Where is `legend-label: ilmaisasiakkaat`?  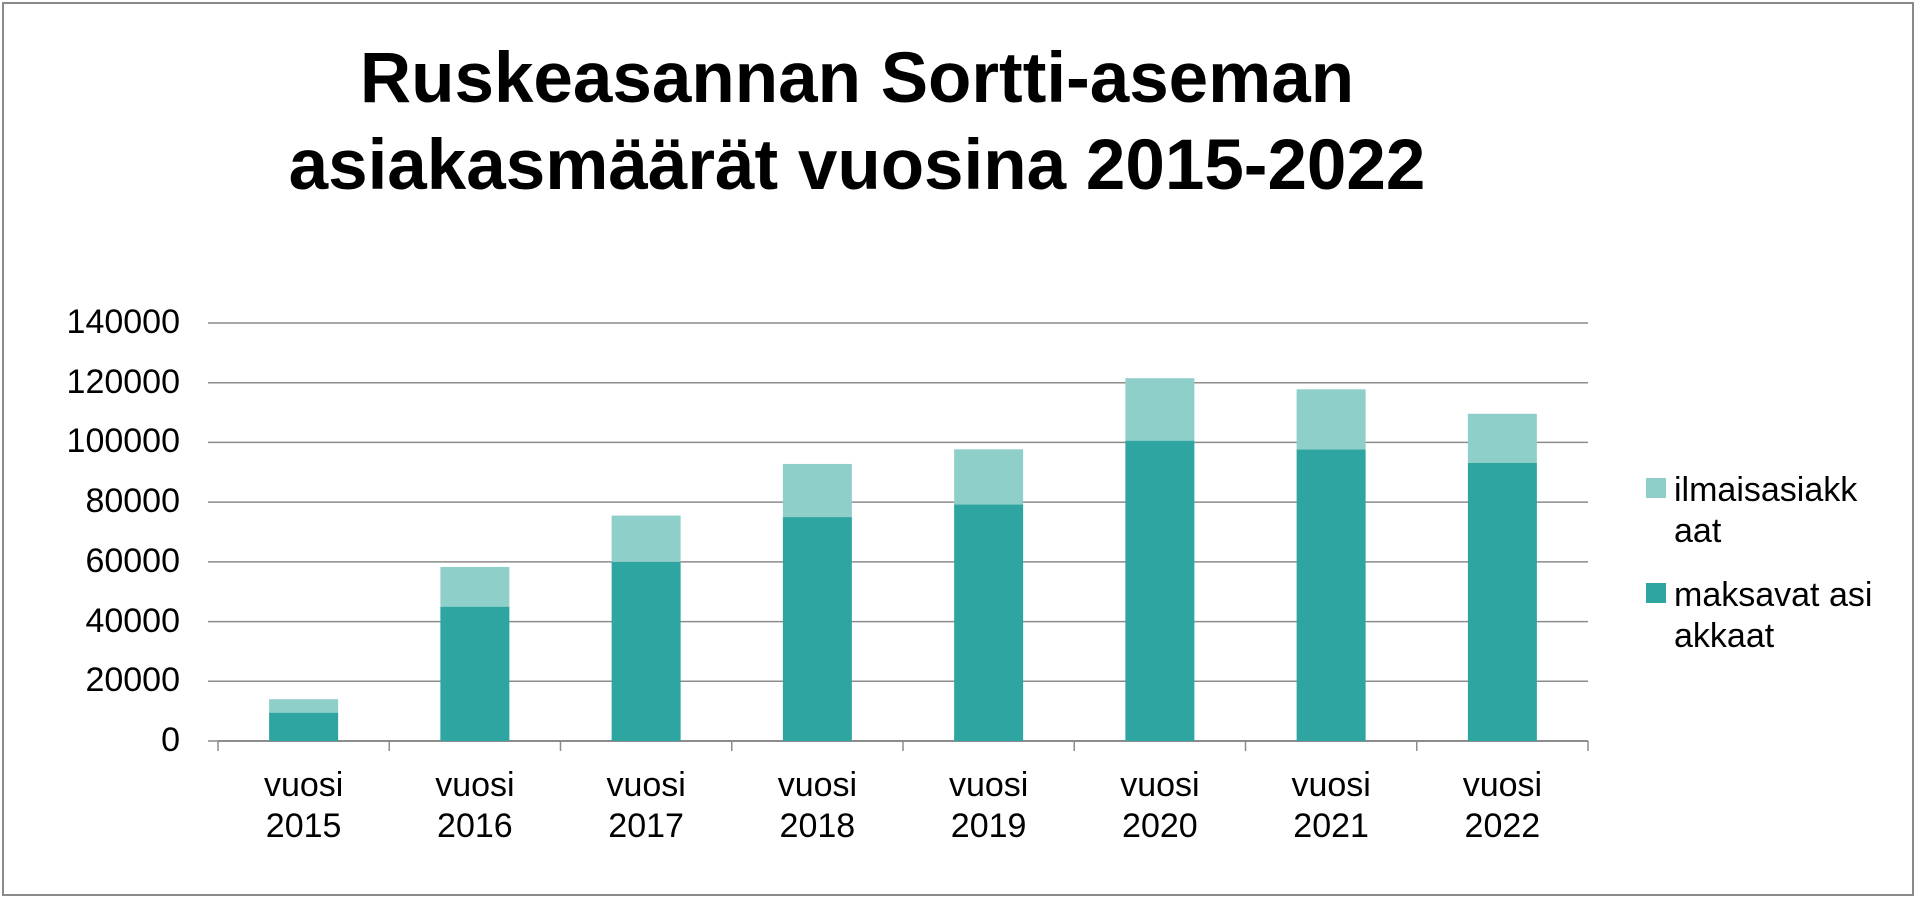 legend-label: ilmaisasiakkaat is located at coordinates (1766, 510).